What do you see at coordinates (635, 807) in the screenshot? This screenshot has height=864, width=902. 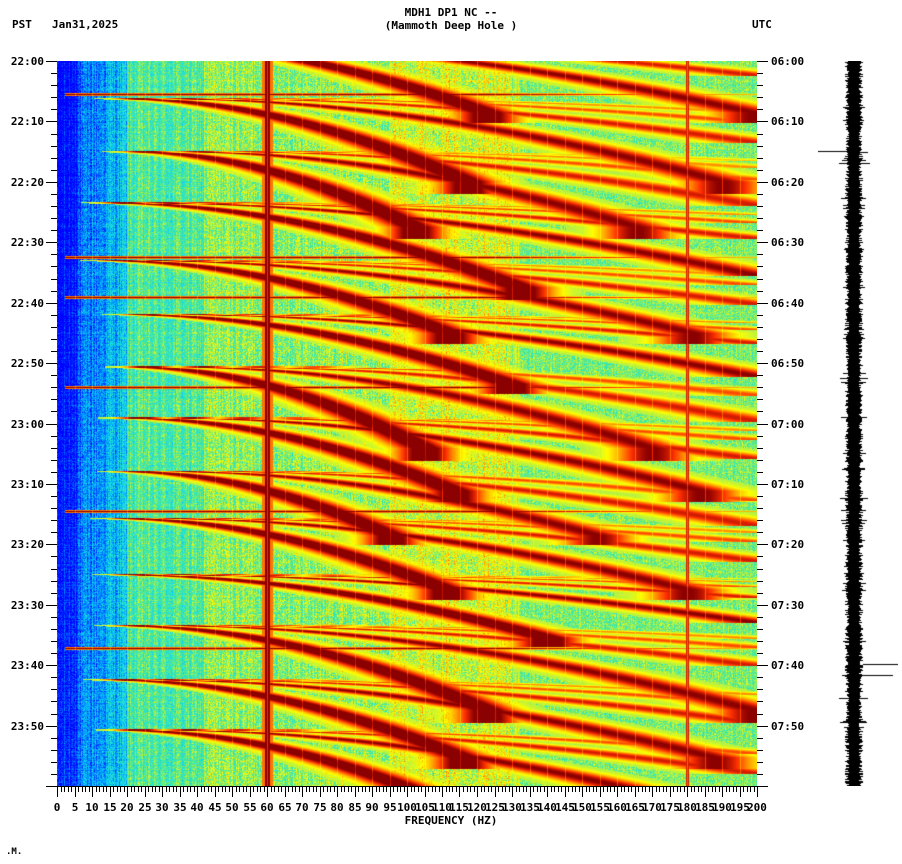 I see `freq-label: 165` at bounding box center [635, 807].